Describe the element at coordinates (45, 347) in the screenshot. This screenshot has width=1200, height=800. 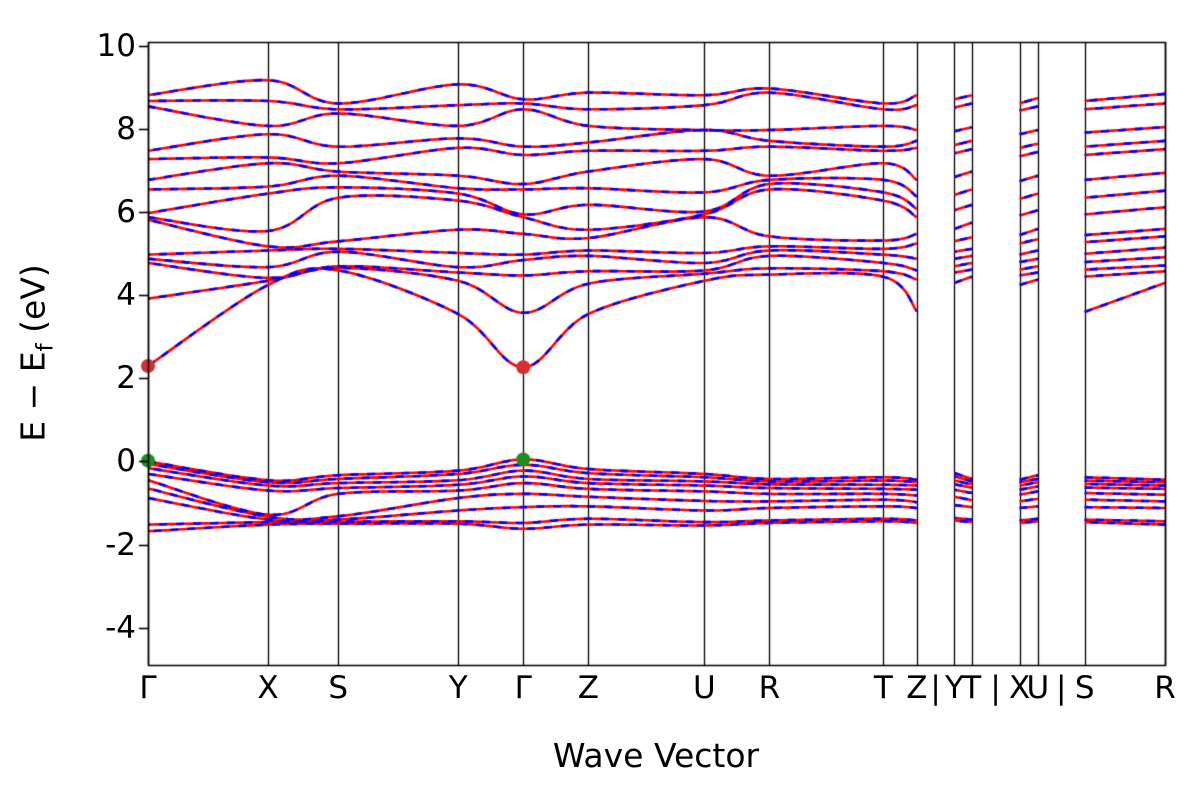
I see `y-axis-label-sub: f` at that location.